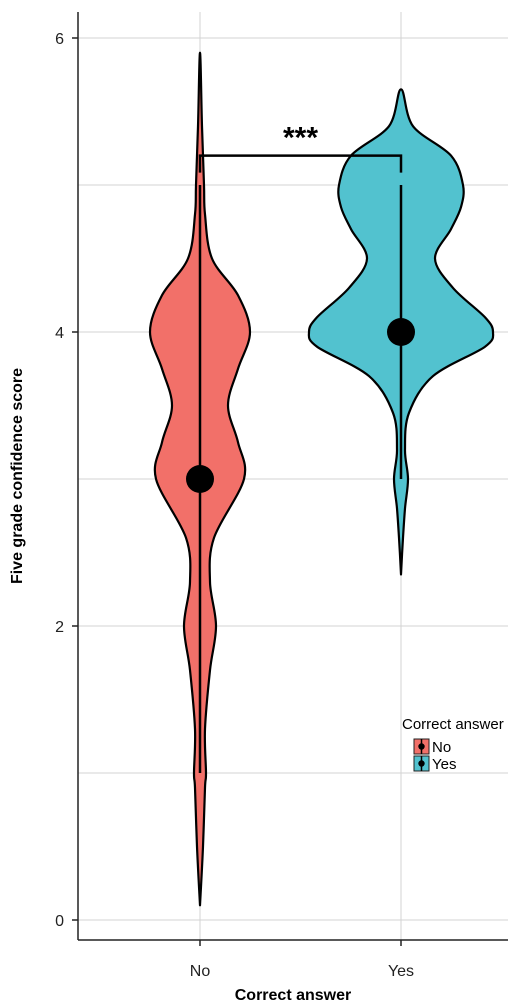  I want to click on legend-key-yes-dot, so click(421, 763).